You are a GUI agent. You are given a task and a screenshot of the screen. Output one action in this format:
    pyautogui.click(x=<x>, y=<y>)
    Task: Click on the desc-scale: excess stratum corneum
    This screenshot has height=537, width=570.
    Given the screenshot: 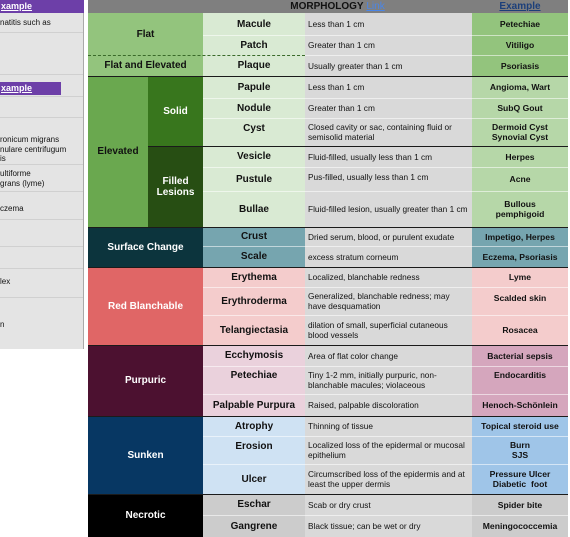 What is the action you would take?
    pyautogui.click(x=388, y=256)
    